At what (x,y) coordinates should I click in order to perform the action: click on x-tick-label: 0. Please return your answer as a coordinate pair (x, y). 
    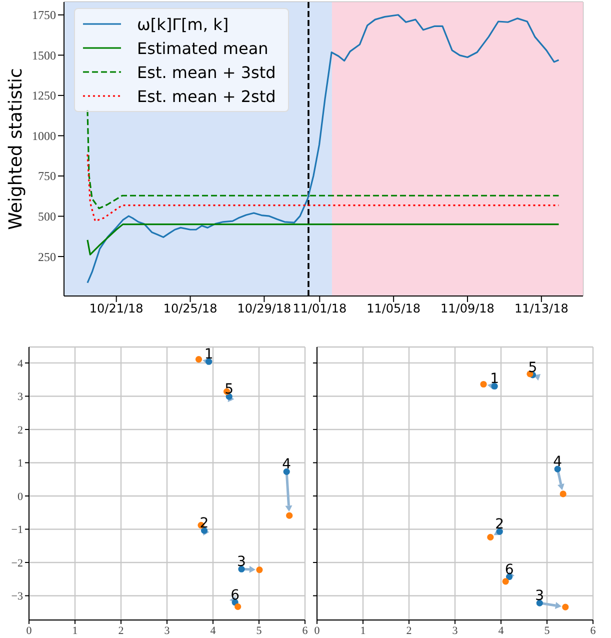
    Looking at the image, I should click on (317, 630).